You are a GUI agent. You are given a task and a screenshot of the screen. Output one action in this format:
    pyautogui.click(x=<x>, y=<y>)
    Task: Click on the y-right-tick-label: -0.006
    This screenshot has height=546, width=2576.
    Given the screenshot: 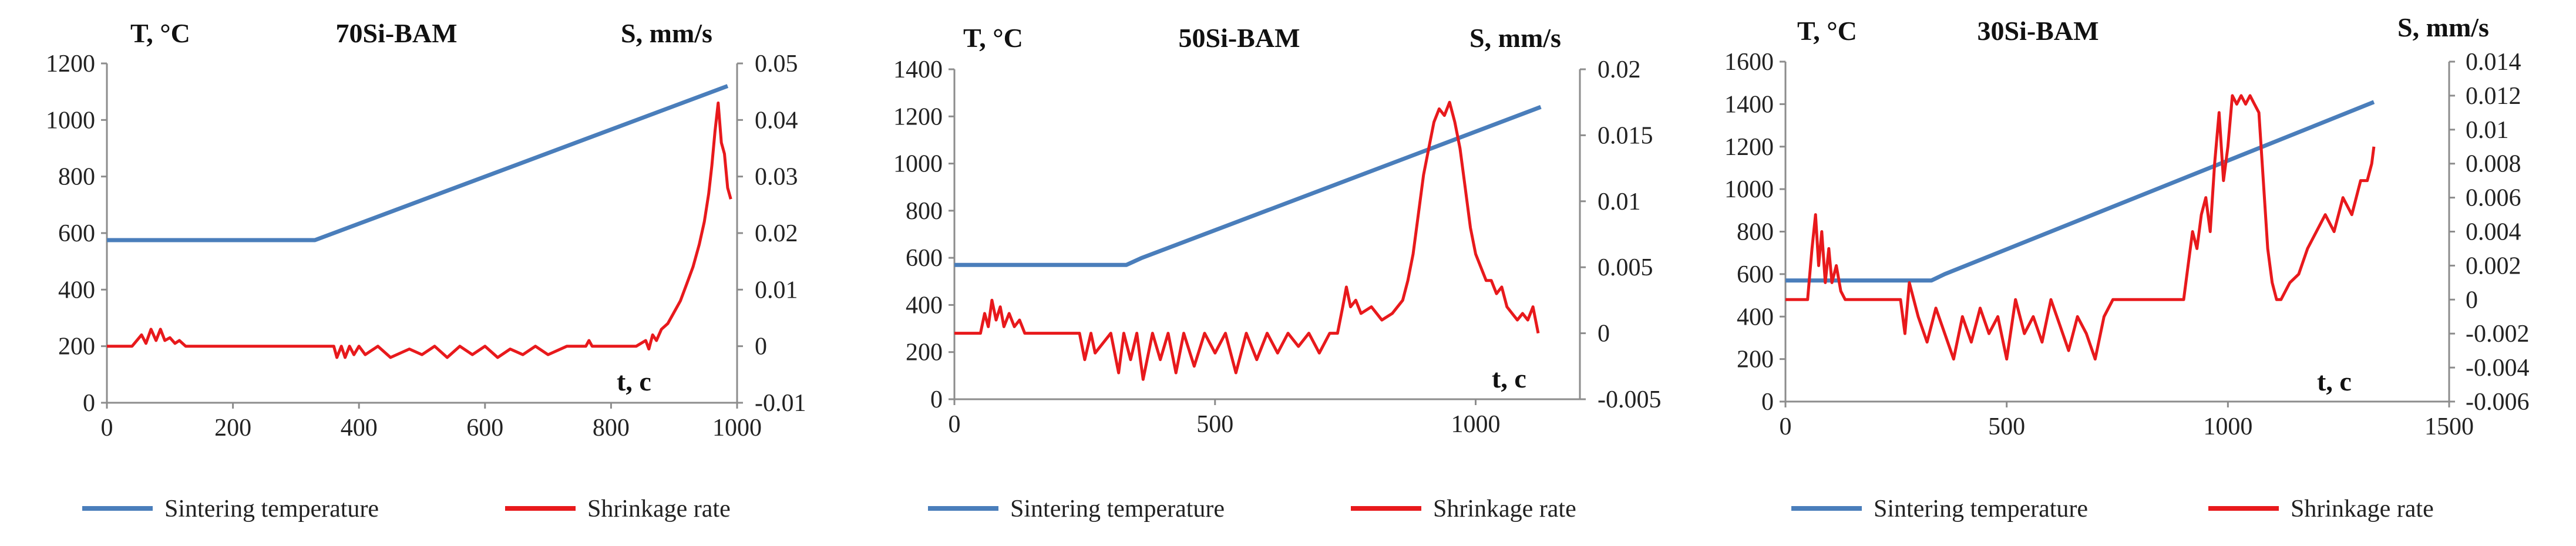 What is the action you would take?
    pyautogui.click(x=2498, y=402)
    